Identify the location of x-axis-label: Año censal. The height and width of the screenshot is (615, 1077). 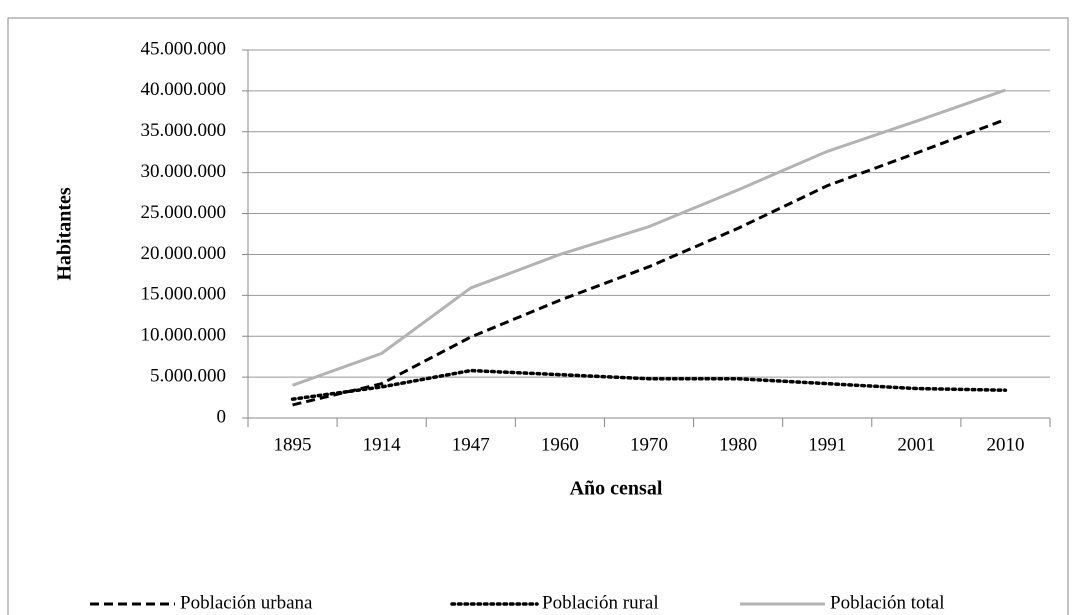
(616, 489).